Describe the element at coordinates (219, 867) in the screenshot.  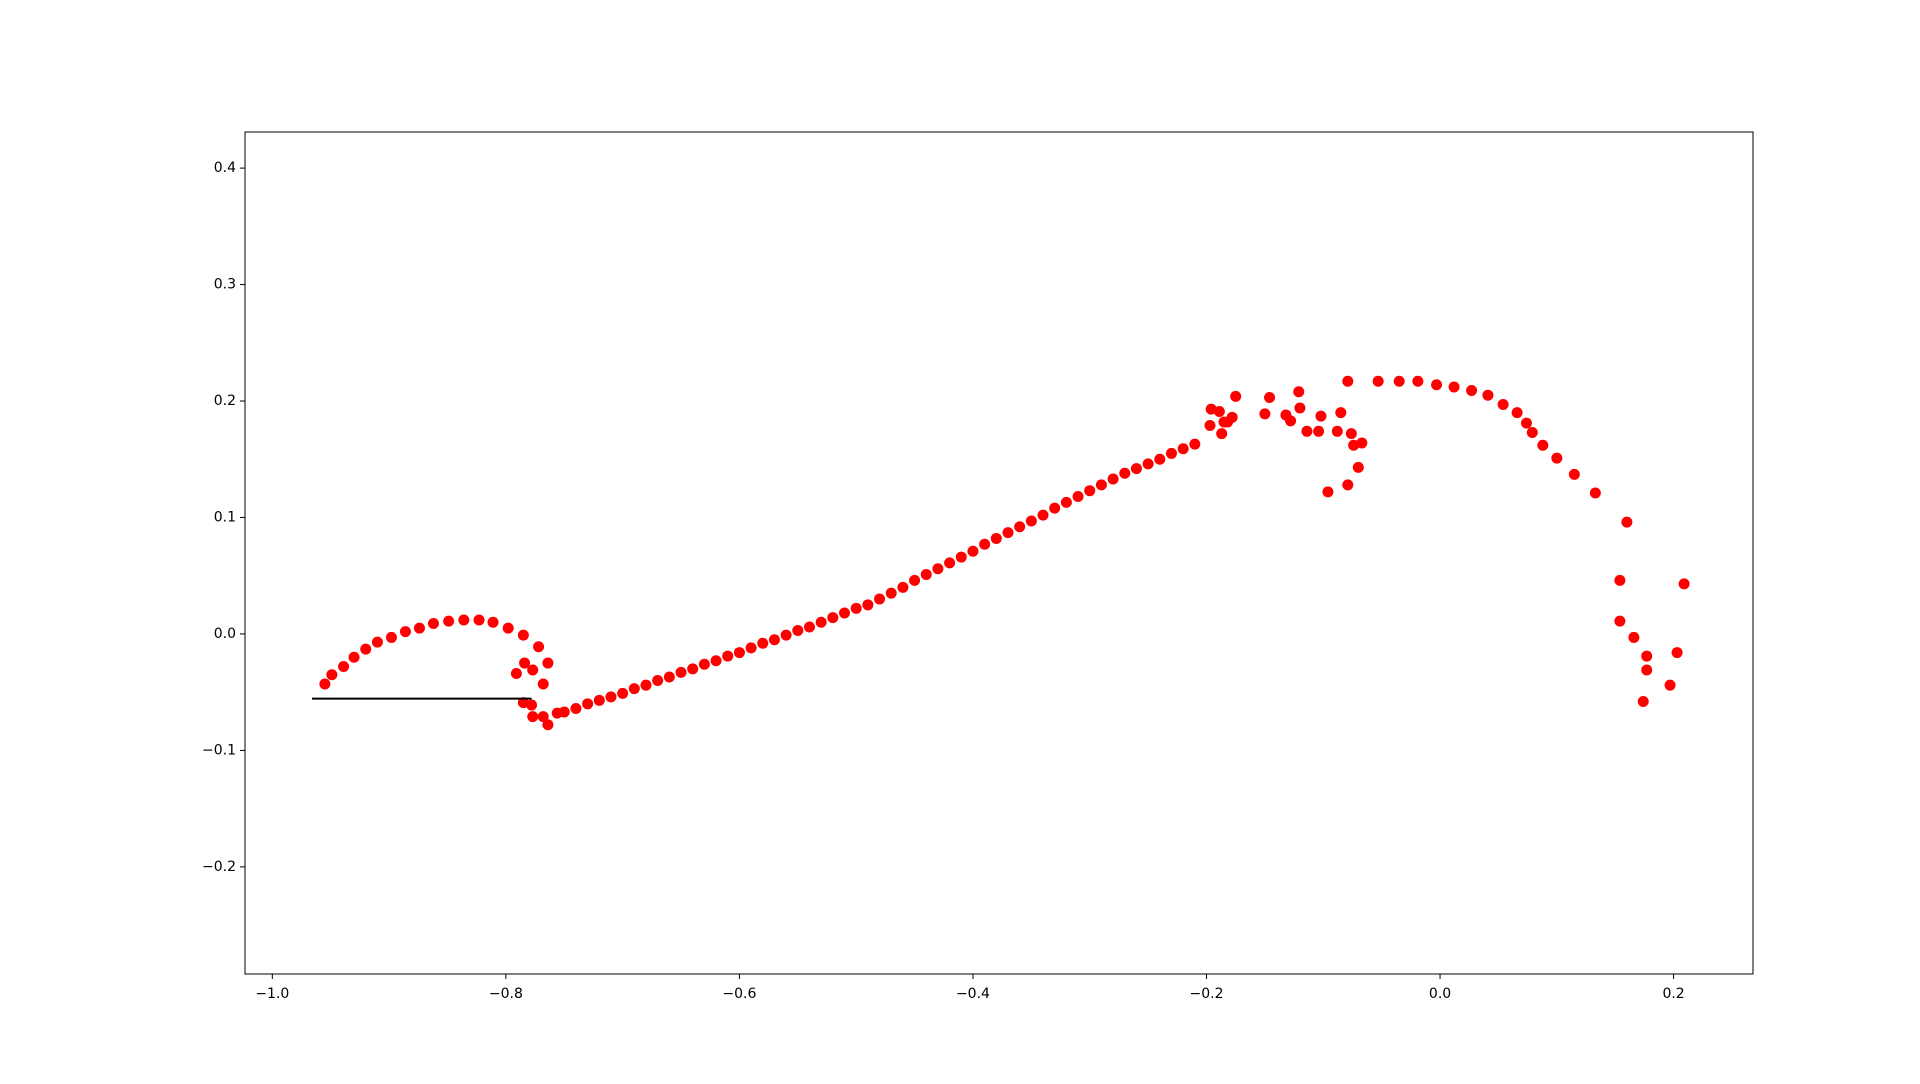
I see `y-tick-label: −0.2` at that location.